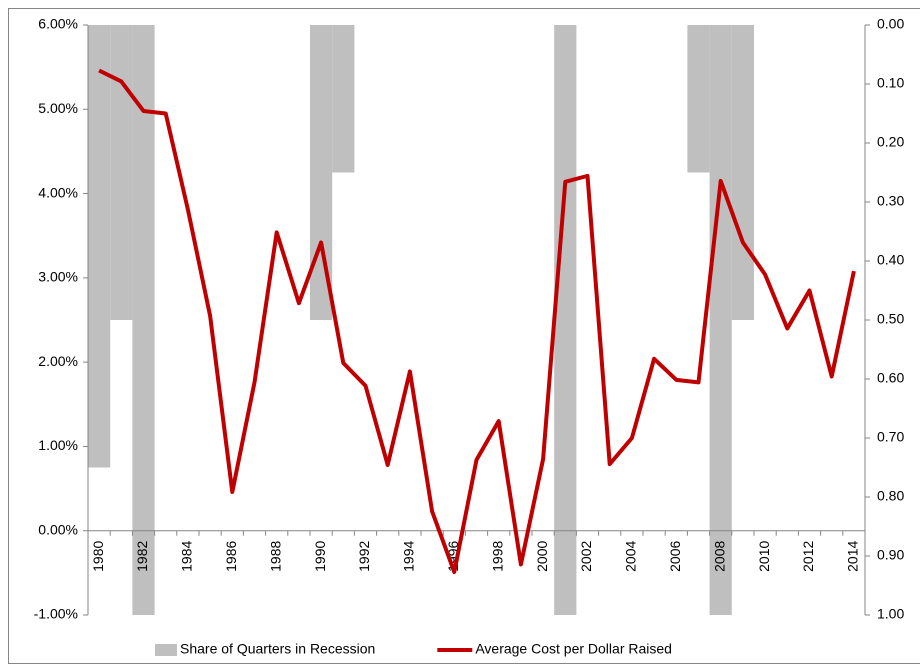 This screenshot has height=672, width=920. What do you see at coordinates (890, 24) in the screenshot?
I see `y2-tick-label: 0.00` at bounding box center [890, 24].